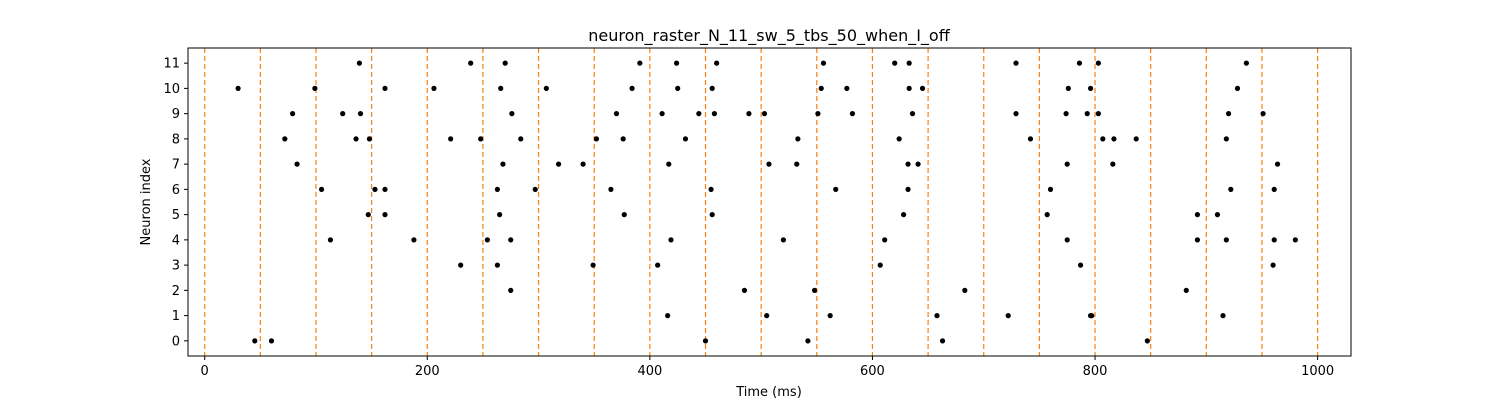  I want to click on x-tick-label: 200, so click(427, 371).